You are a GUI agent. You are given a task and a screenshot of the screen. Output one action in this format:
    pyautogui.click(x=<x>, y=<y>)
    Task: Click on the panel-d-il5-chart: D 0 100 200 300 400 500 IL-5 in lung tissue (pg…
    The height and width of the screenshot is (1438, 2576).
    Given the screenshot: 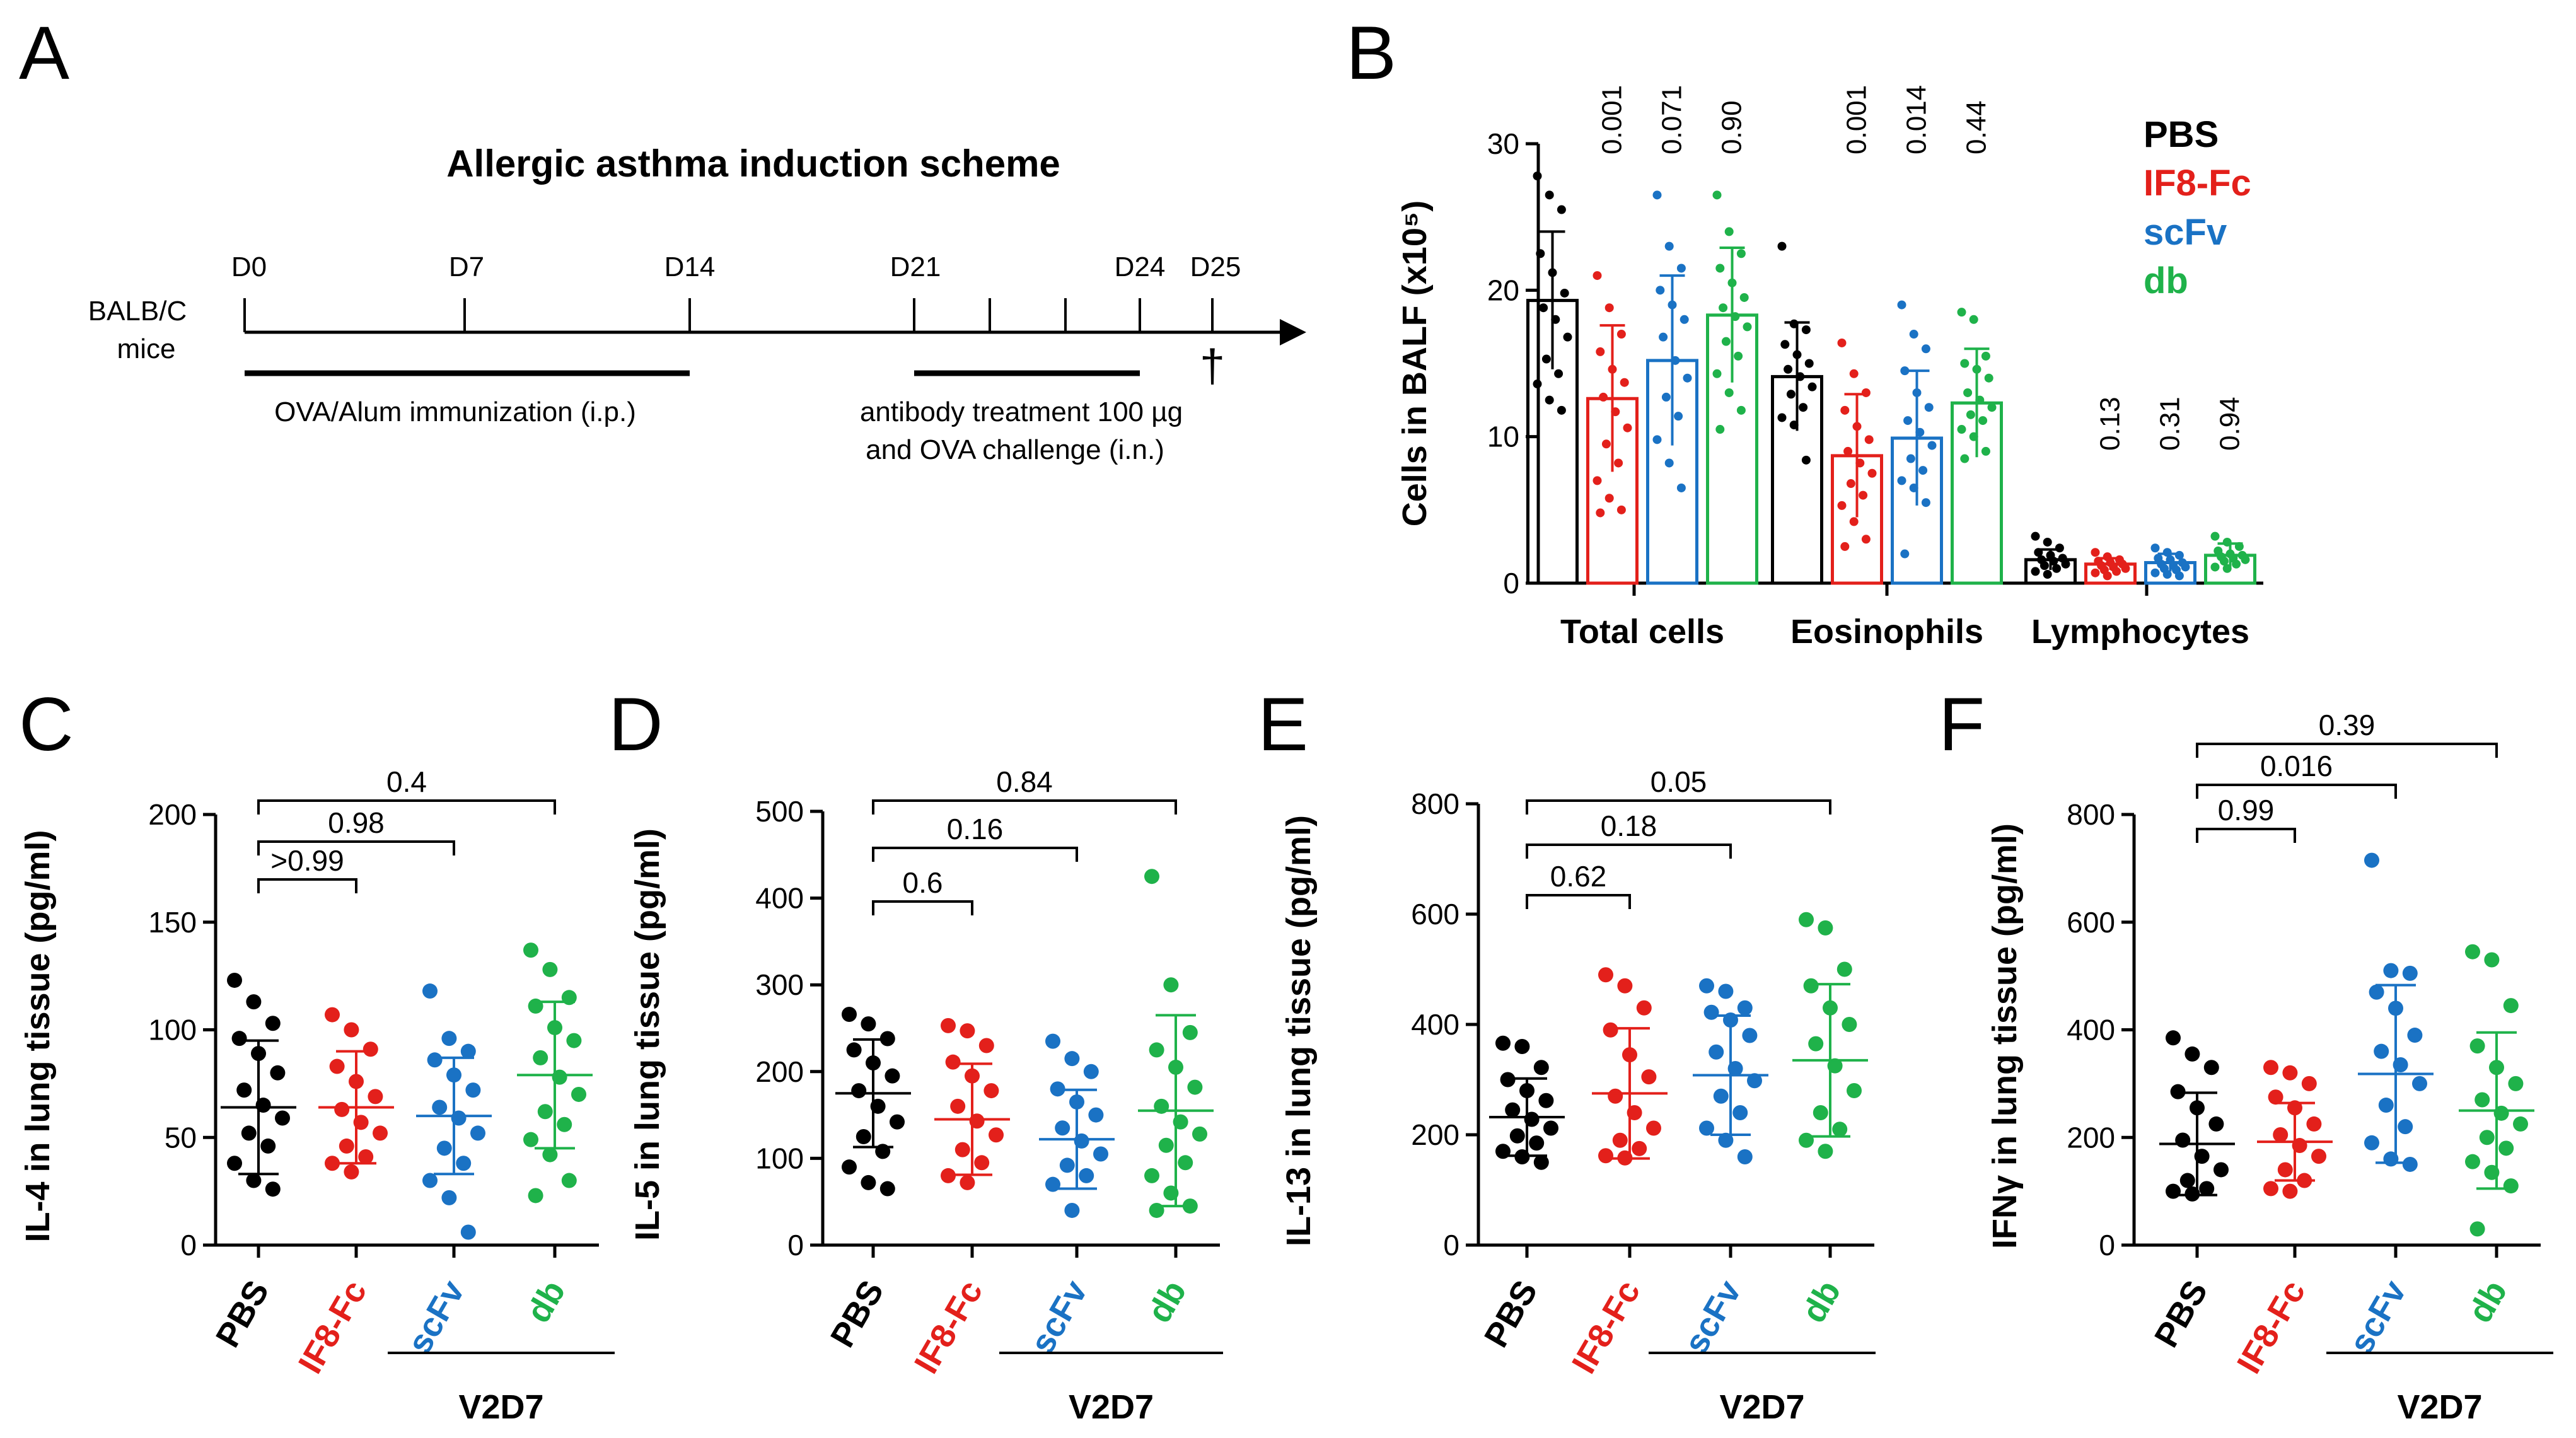 What is the action you would take?
    pyautogui.click(x=916, y=1054)
    